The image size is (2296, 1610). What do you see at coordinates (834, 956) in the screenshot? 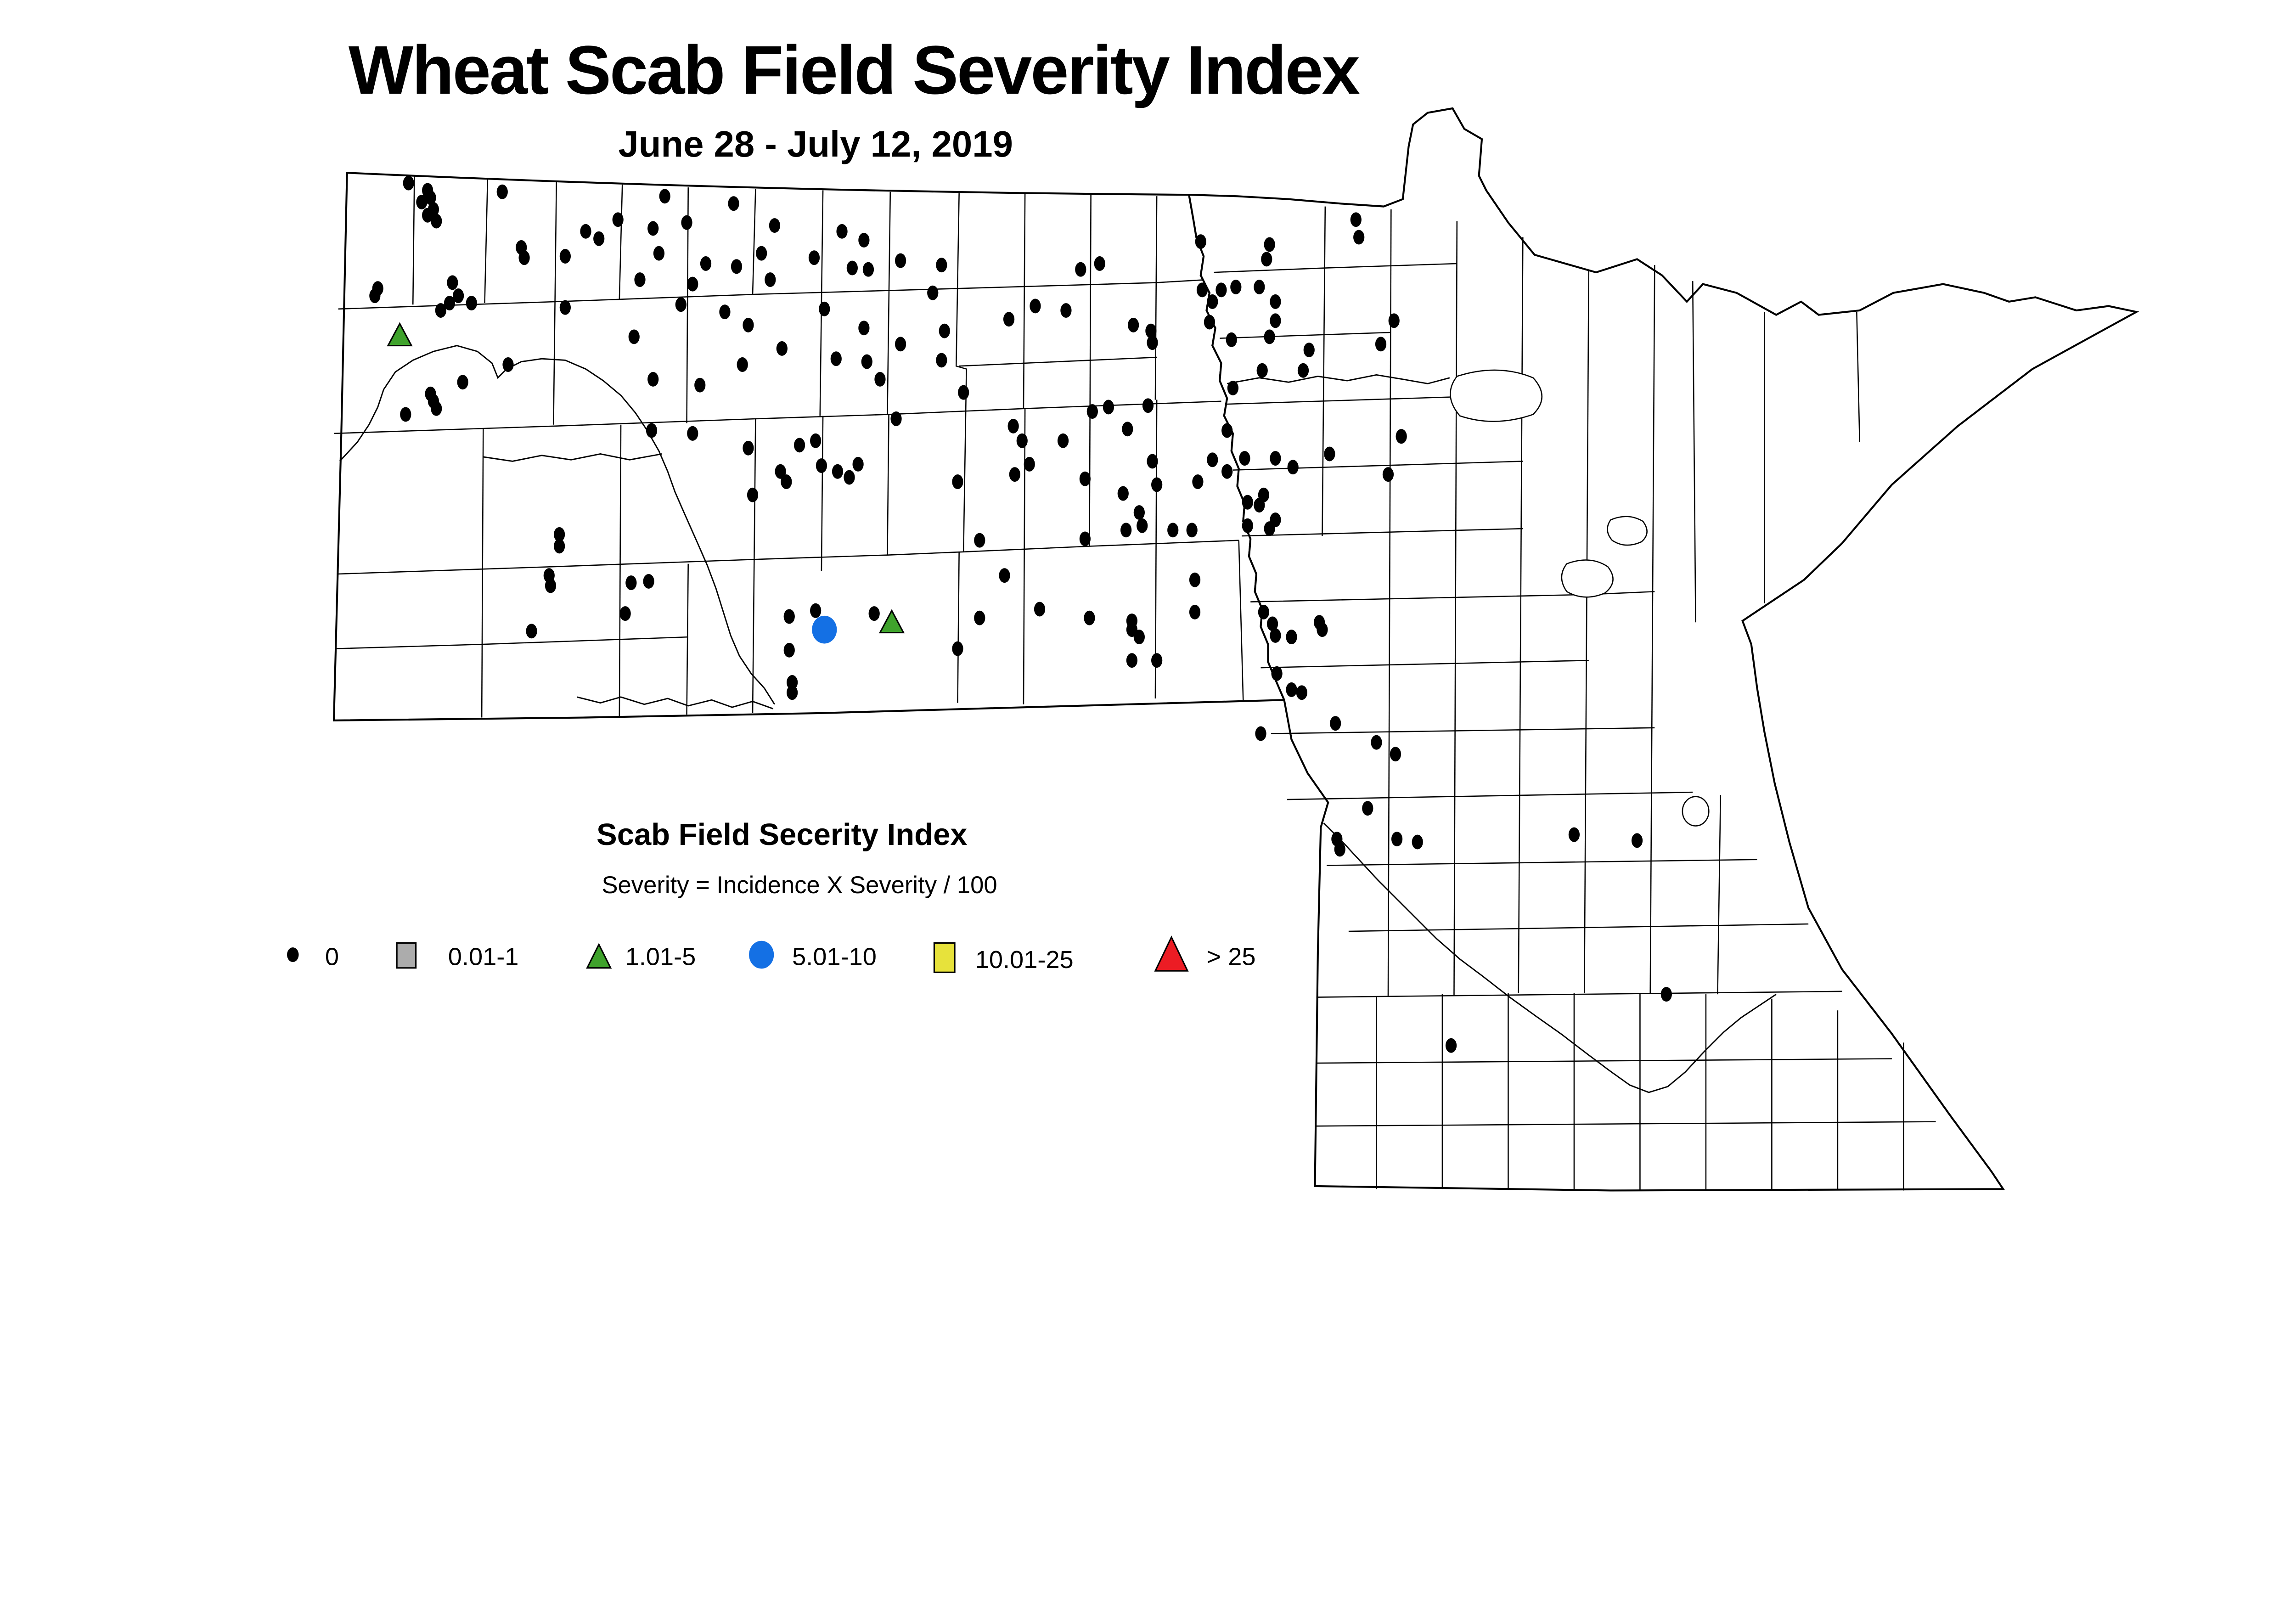
I see `legend-label-5-01-10: 5.01-10` at bounding box center [834, 956].